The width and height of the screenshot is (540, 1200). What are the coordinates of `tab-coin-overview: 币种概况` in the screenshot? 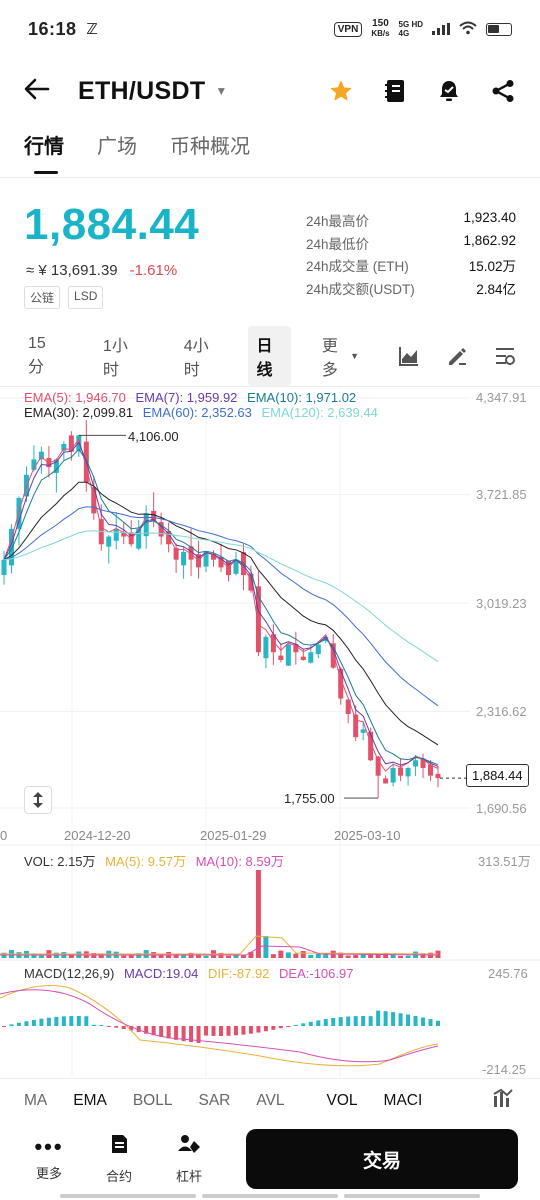 It's located at (210, 147).